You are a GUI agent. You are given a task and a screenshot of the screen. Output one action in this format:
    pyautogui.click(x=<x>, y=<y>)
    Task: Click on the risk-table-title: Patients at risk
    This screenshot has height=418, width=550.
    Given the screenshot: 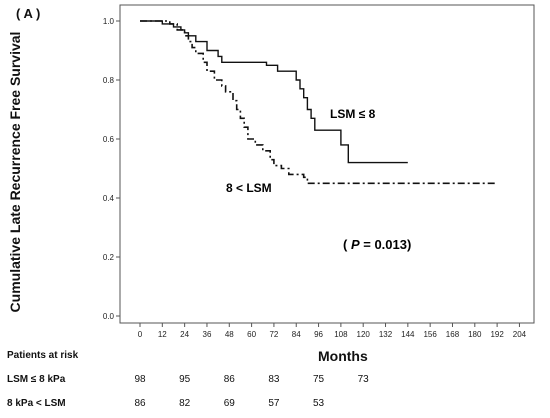 What is the action you would take?
    pyautogui.click(x=43, y=355)
    